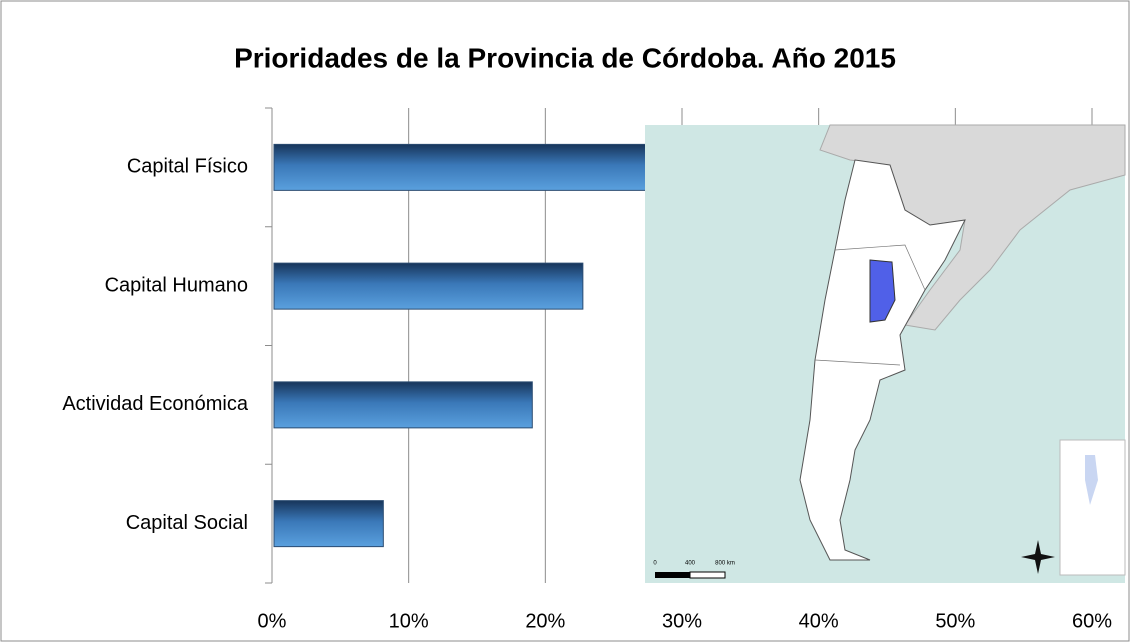 Image resolution: width=1131 pixels, height=643 pixels. I want to click on x-tick-label: 50%, so click(955, 621).